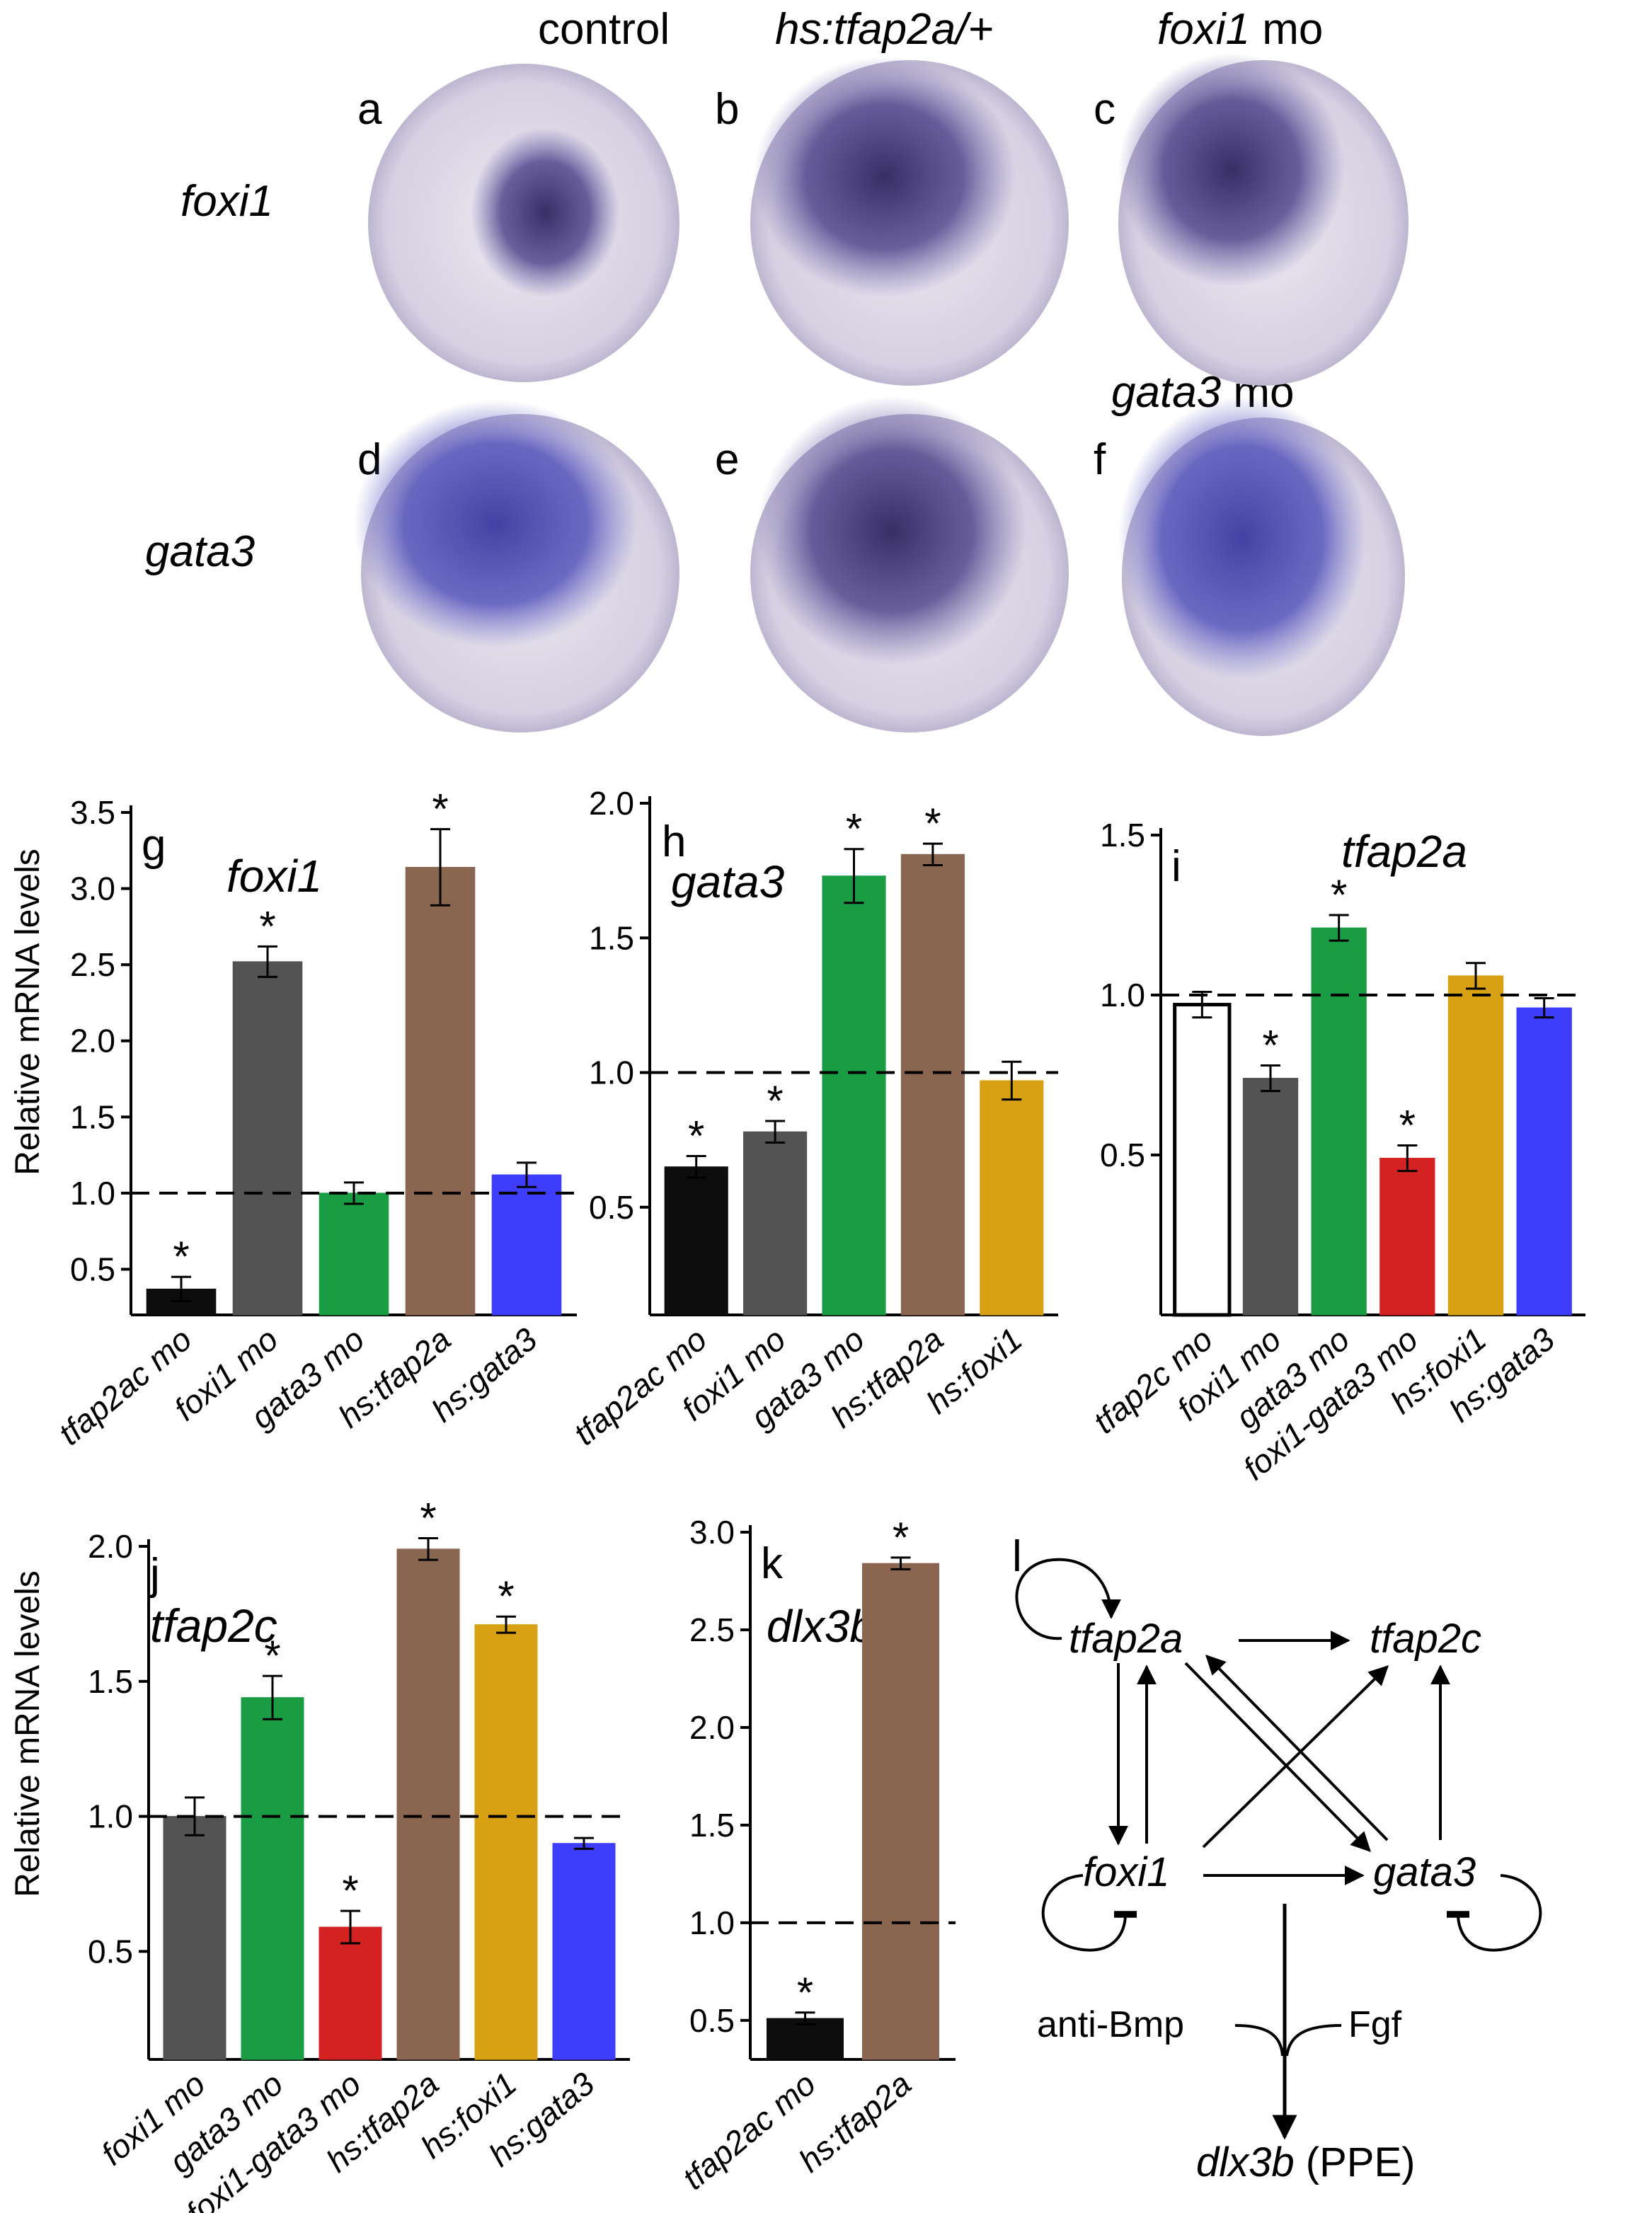  Describe the element at coordinates (884, 29) in the screenshot. I see `column-header-tfap2a: hs:tfap2a/+` at that location.